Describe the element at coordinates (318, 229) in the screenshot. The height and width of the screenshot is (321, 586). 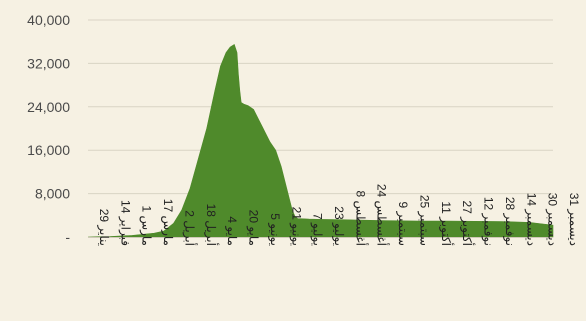
I see `x-tick-label: 7 يوليو` at that location.